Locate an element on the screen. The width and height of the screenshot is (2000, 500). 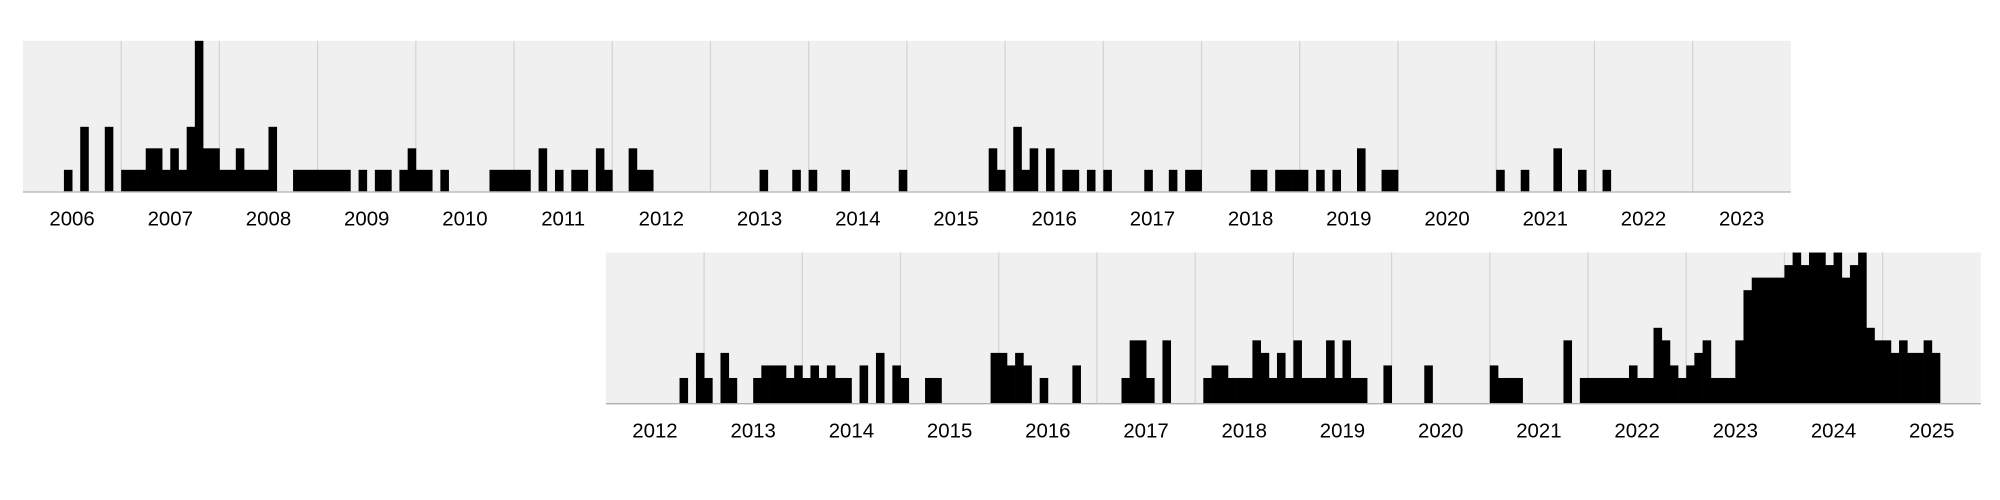
x-tick-label: 2014 is located at coordinates (857, 220).